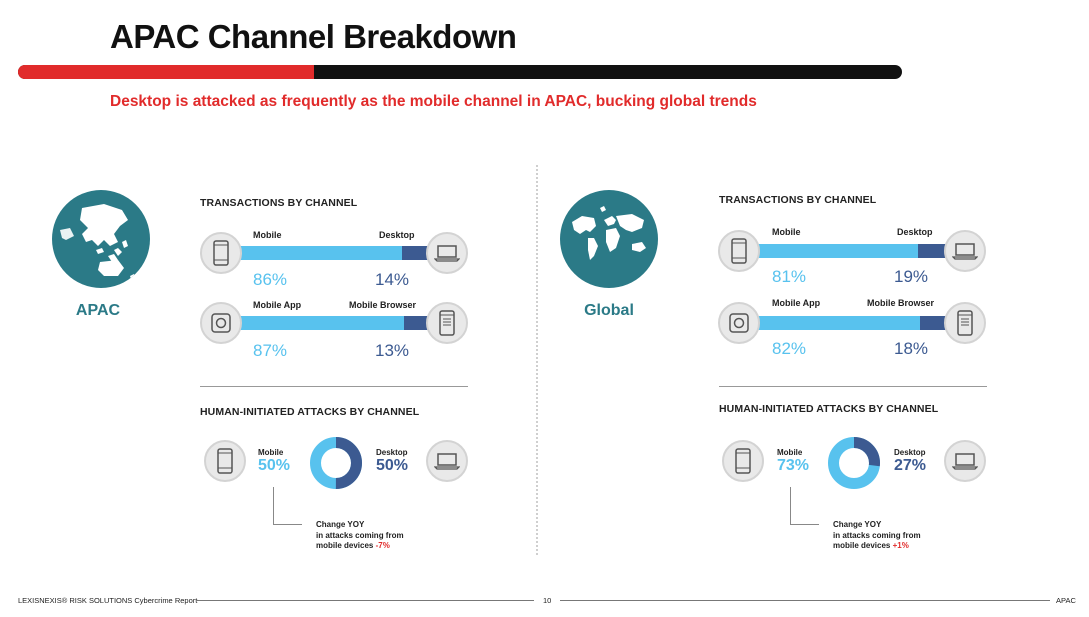  I want to click on percent-right: 13%, so click(392, 350).